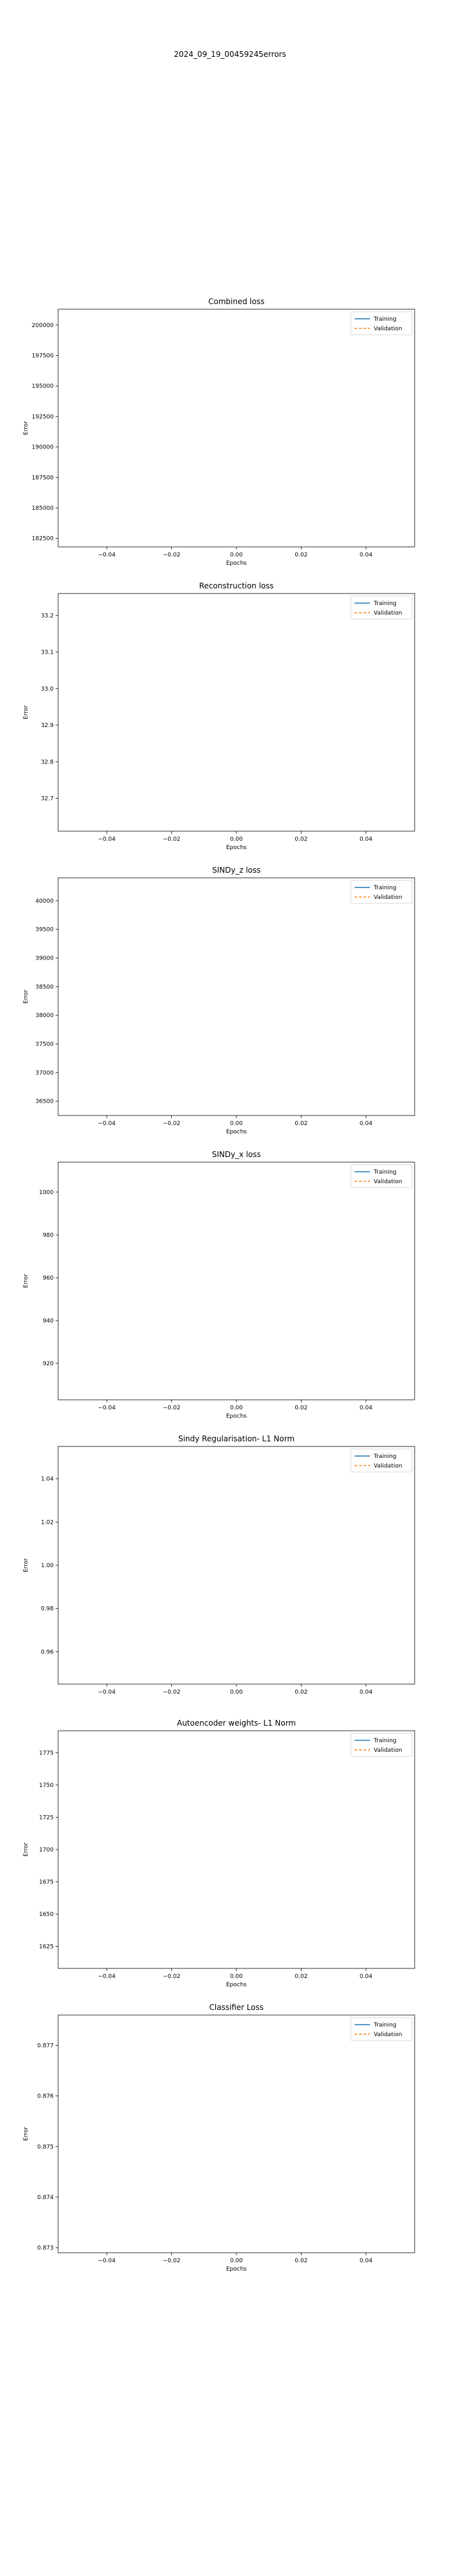  Describe the element at coordinates (44, 1016) in the screenshot. I see `y-tick-label: 38000` at that location.